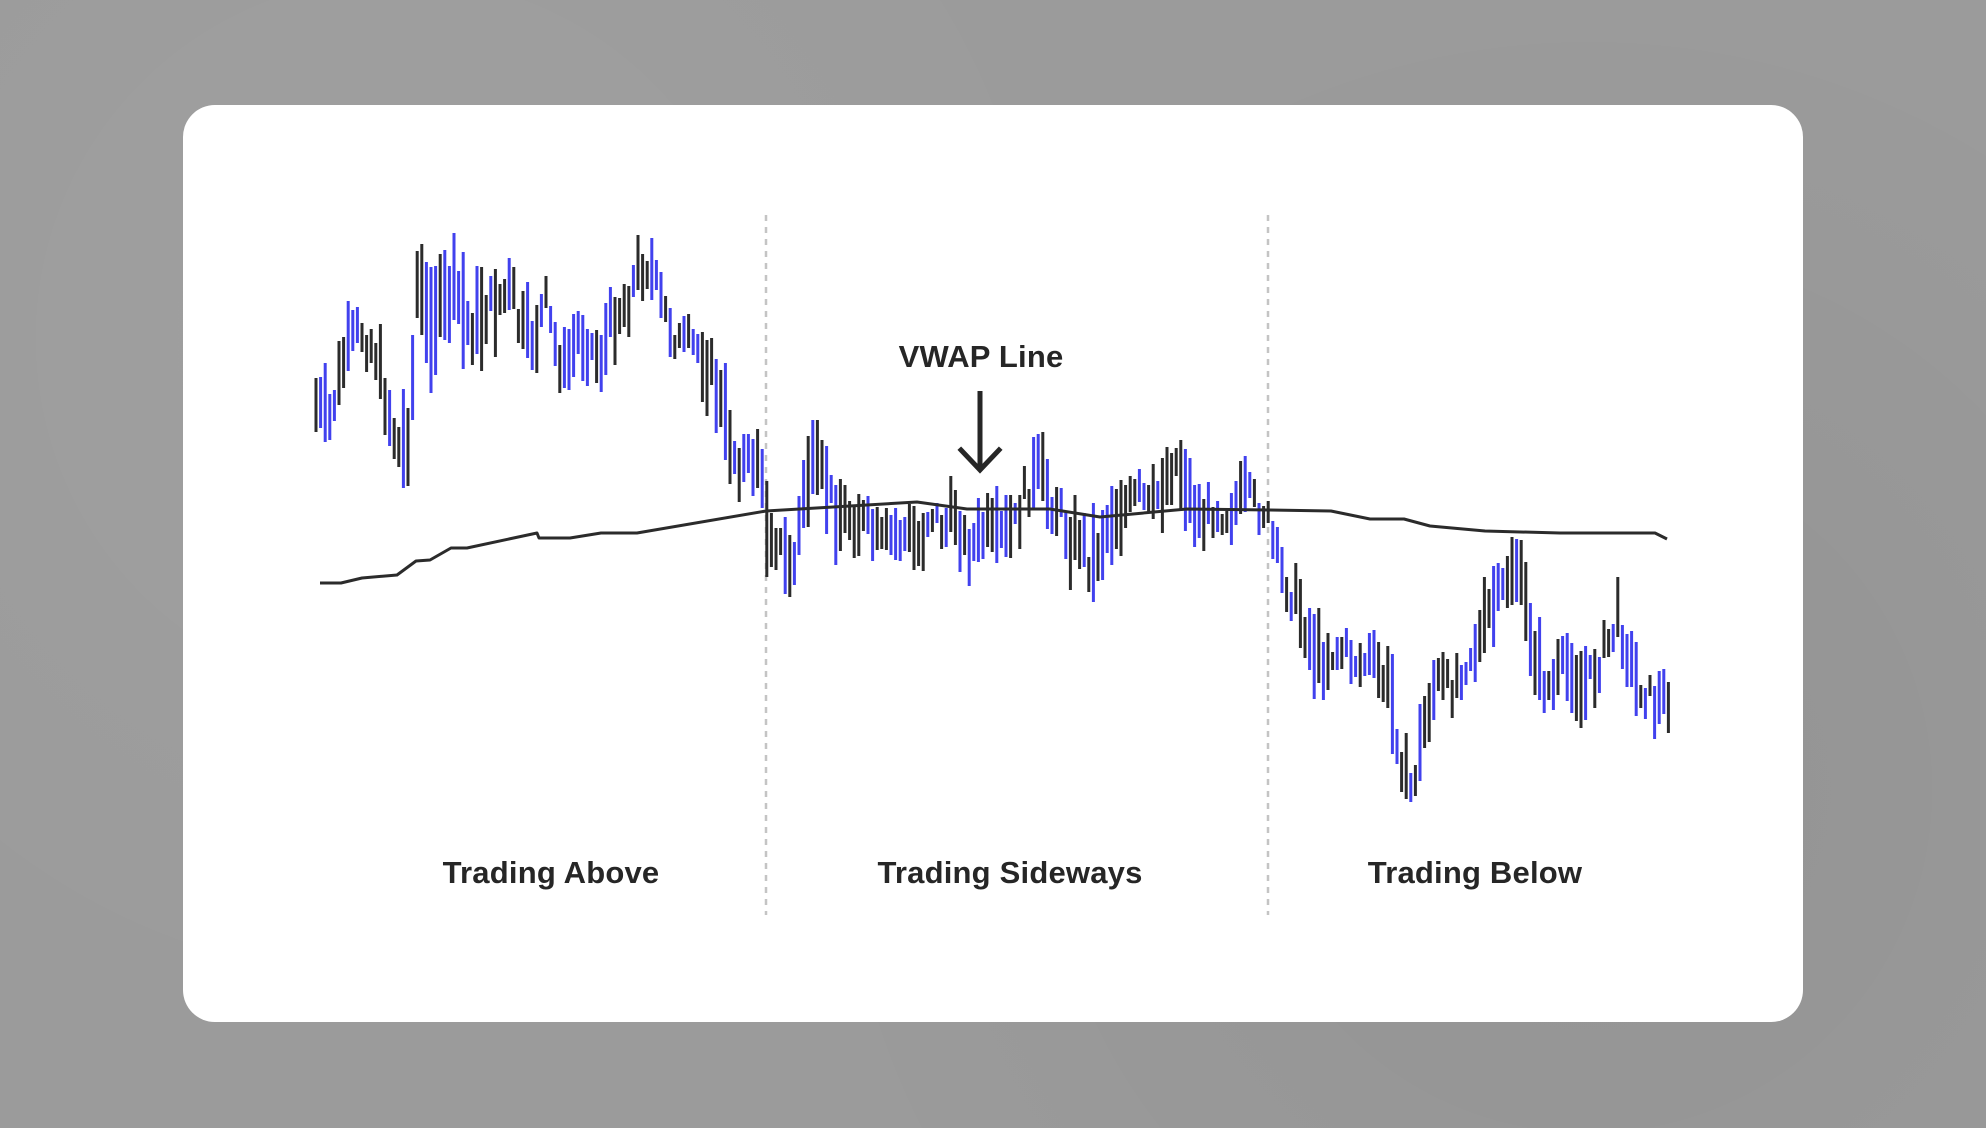 The width and height of the screenshot is (1986, 1128). Describe the element at coordinates (994, 542) in the screenshot. I see `vwap-line` at that location.